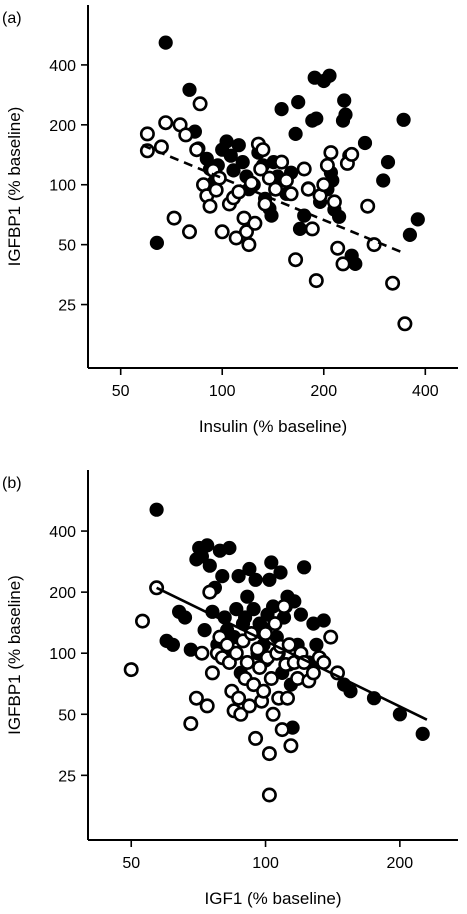 The height and width of the screenshot is (914, 467). What do you see at coordinates (323, 391) in the screenshot?
I see `x-tick-label: 200` at bounding box center [323, 391].